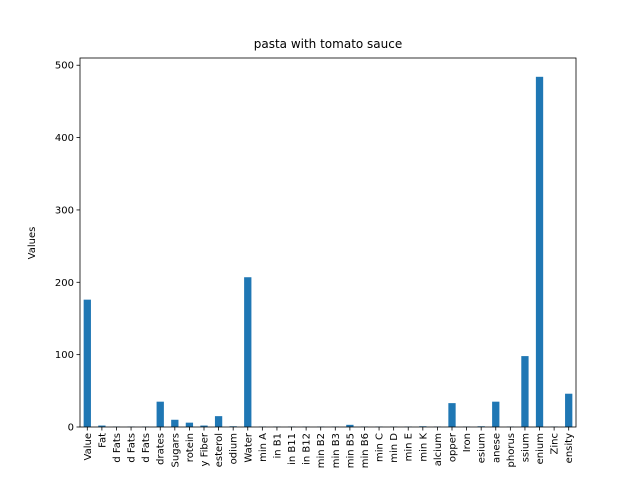  Describe the element at coordinates (102, 440) in the screenshot. I see `x-tick-label-1: Fat` at that location.